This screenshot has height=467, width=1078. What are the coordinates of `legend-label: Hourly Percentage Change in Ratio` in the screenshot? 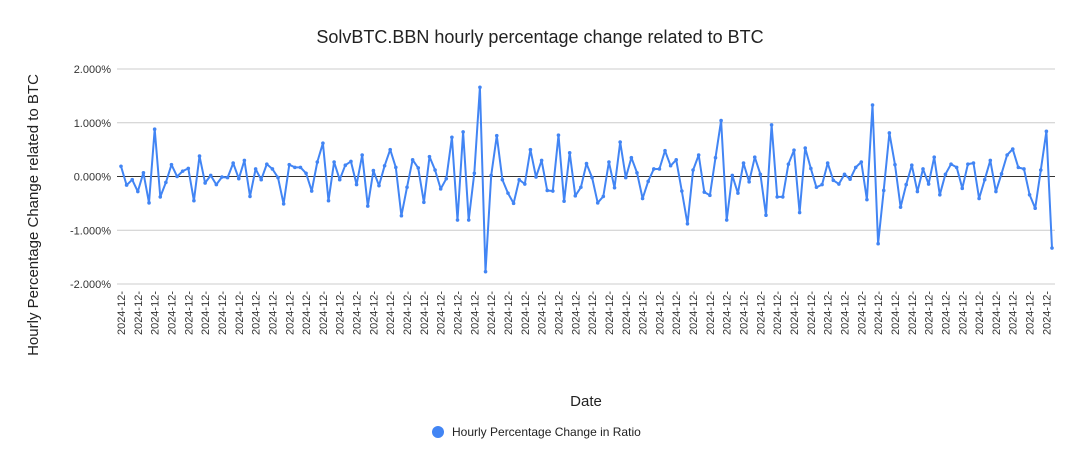 It's located at (546, 432).